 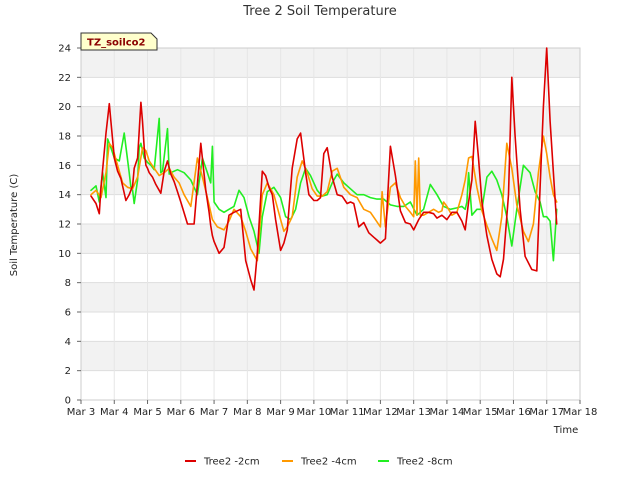 What do you see at coordinates (147, 412) in the screenshot?
I see `x-tick-label: Mar 5` at bounding box center [147, 412].